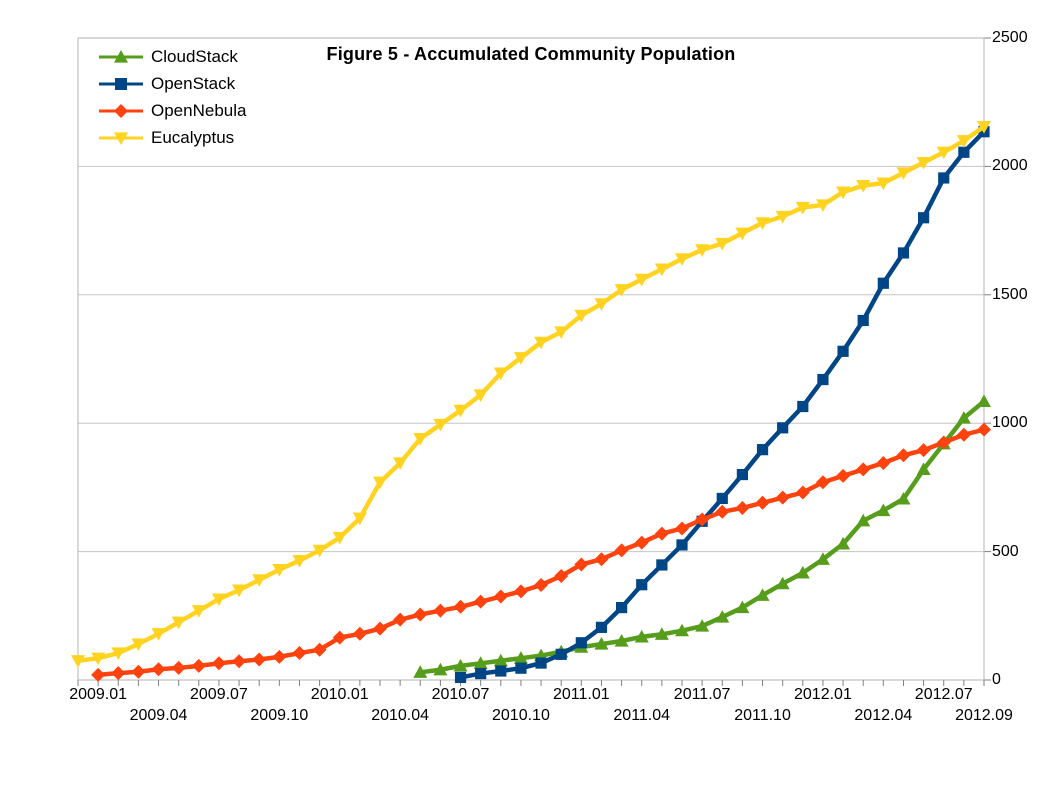 Image resolution: width=1058 pixels, height=794 pixels. What do you see at coordinates (121, 83) in the screenshot?
I see `square-icon` at bounding box center [121, 83].